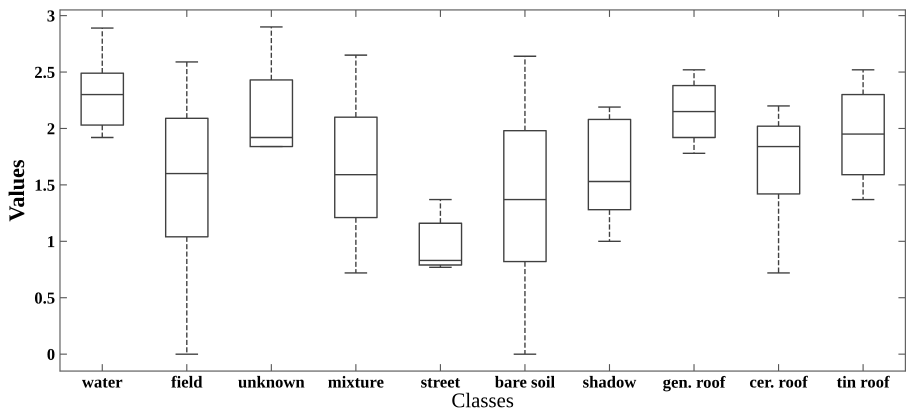 This screenshot has height=416, width=909. What do you see at coordinates (779, 382) in the screenshot?
I see `x-tick-label: cer. roof` at bounding box center [779, 382].